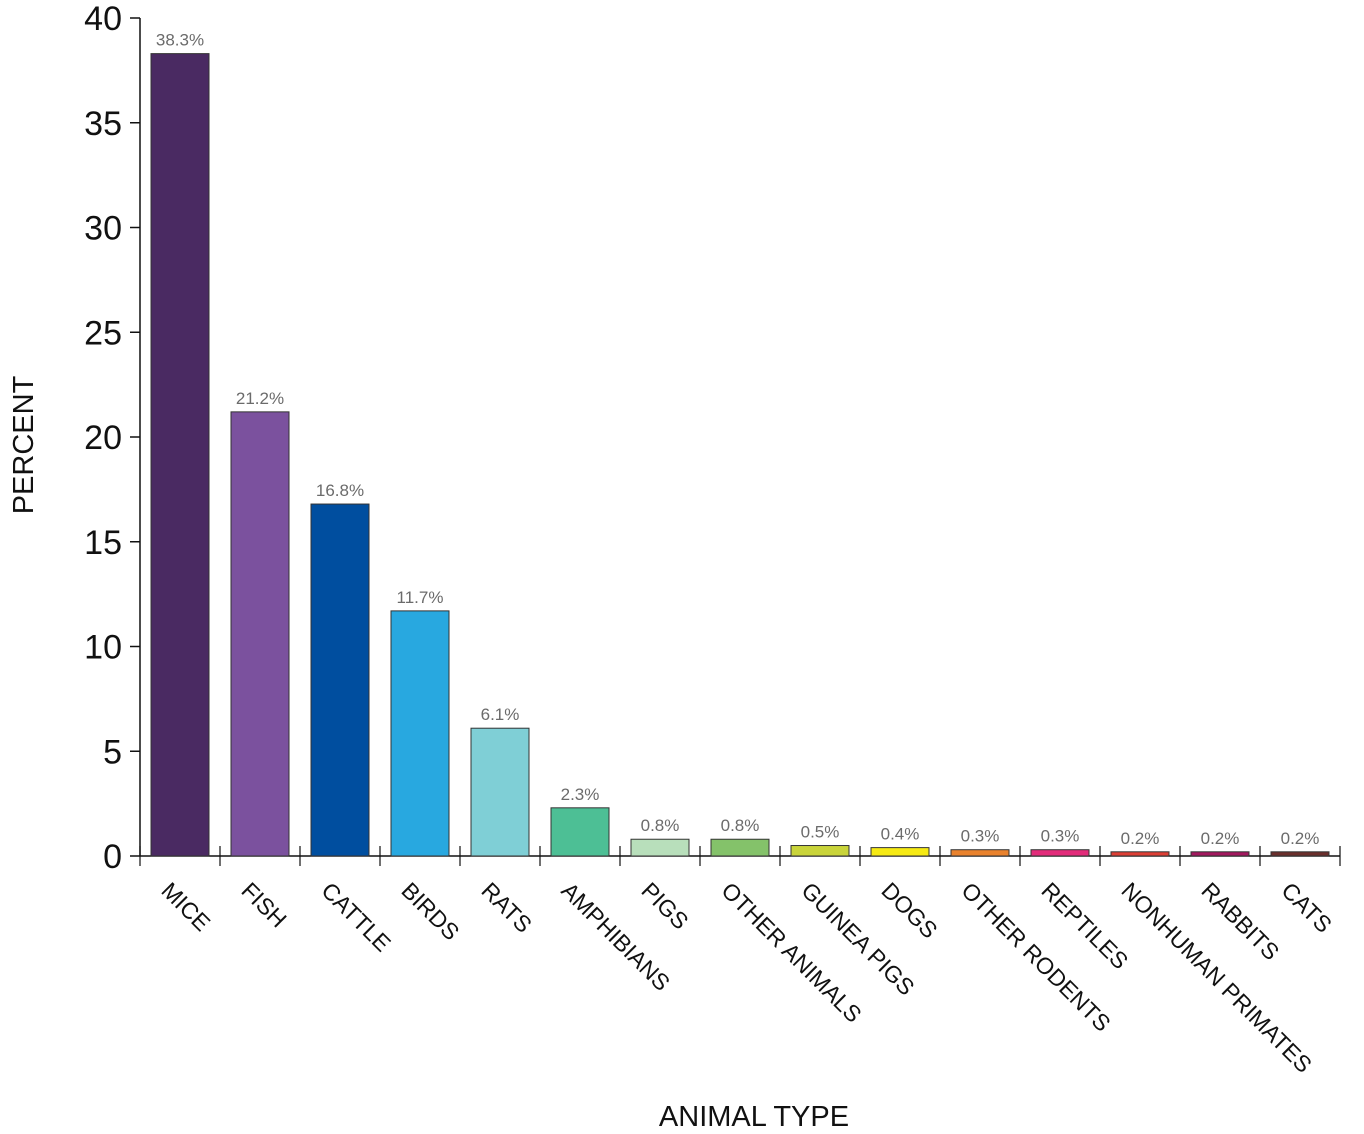 The height and width of the screenshot is (1134, 1364). Describe the element at coordinates (103, 229) in the screenshot. I see `y-tick-label: 30` at that location.